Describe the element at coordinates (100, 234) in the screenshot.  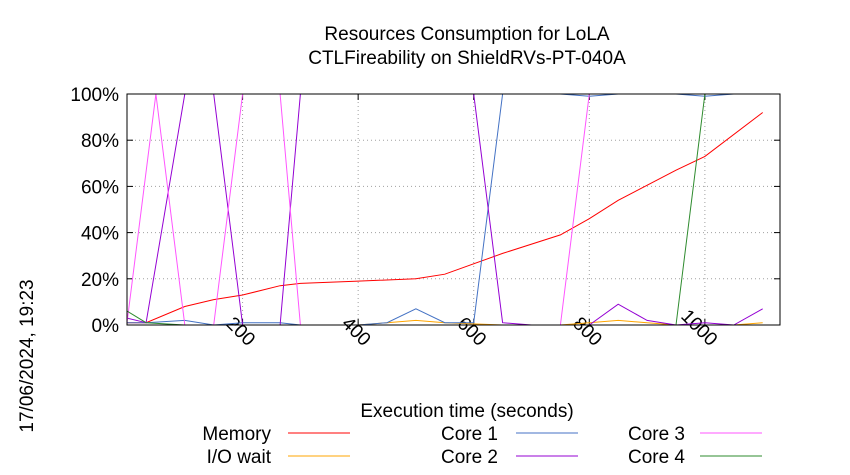
I see `y-tick-label: 40%` at that location.